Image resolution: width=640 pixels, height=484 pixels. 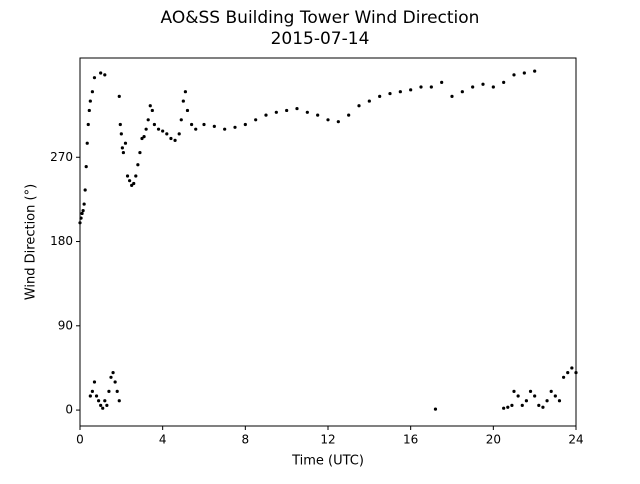 I want to click on chart-subtitle: 2015-07-14, so click(x=320, y=39).